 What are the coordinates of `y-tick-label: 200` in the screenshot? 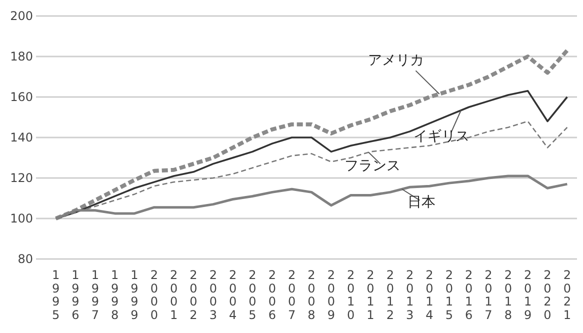 It's located at (21, 16).